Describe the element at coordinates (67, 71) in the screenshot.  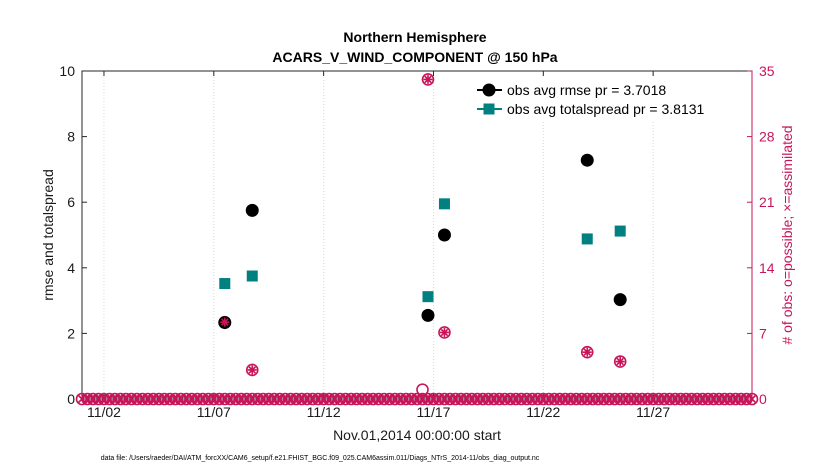
I see `y-tick-label: 10` at that location.